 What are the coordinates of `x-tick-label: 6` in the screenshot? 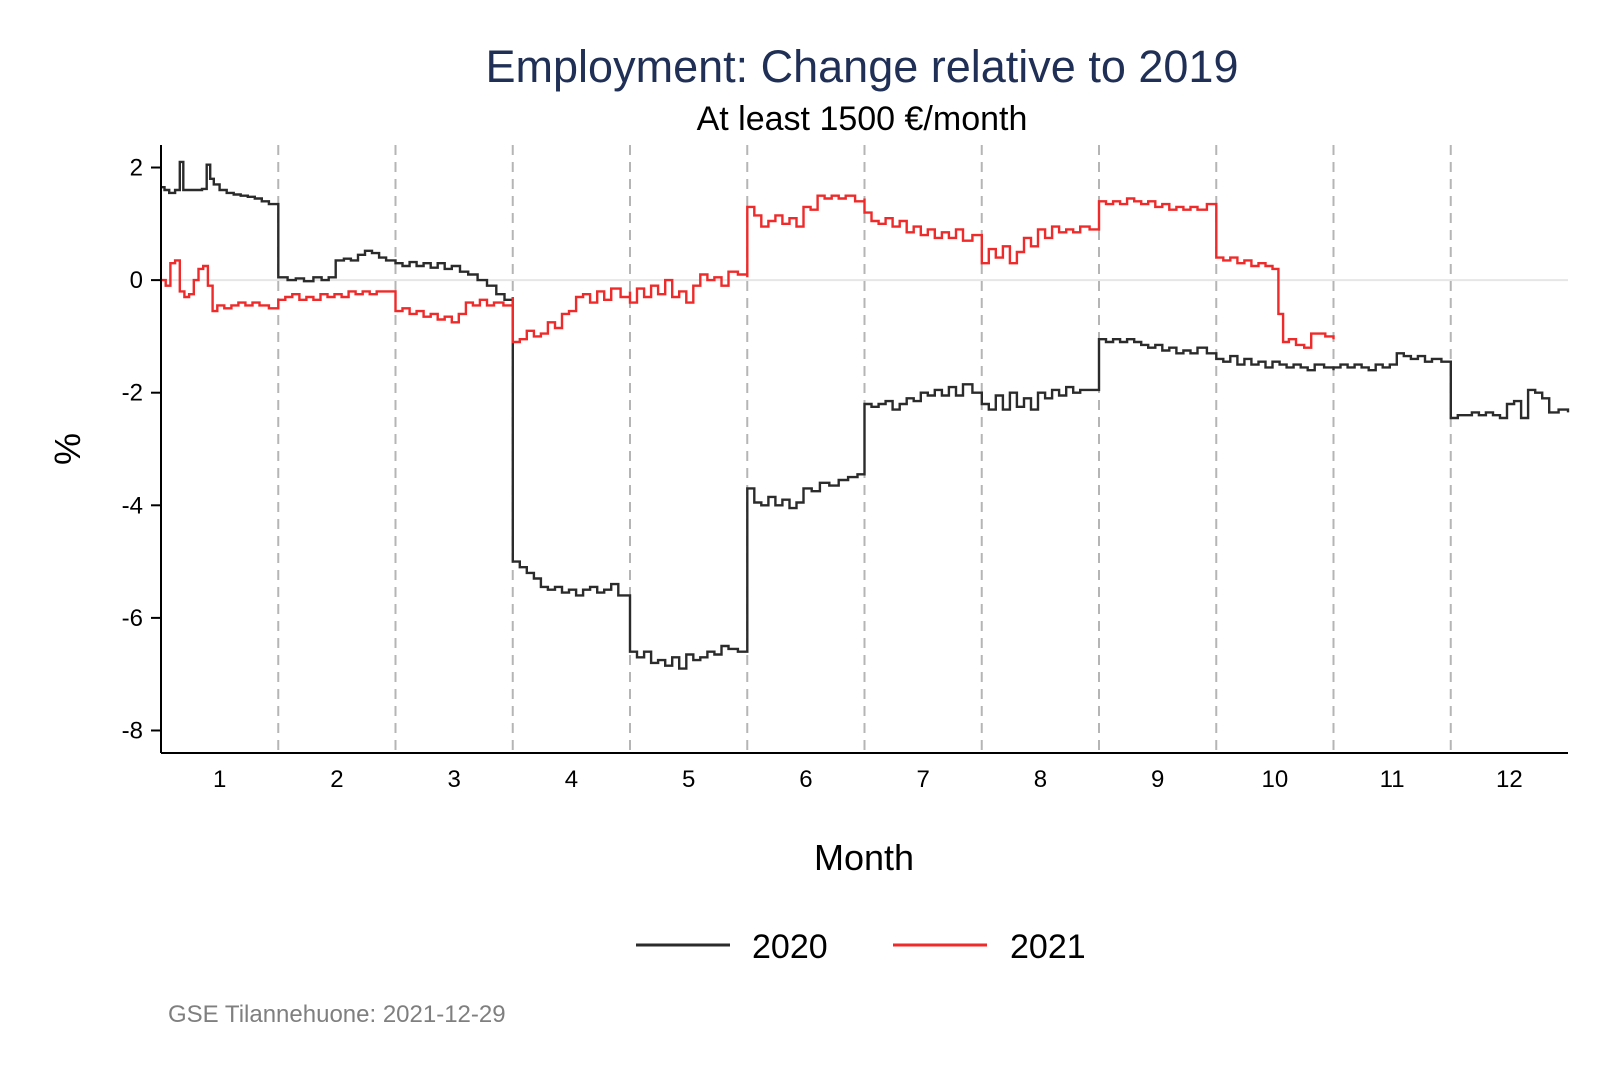 It's located at (805, 779).